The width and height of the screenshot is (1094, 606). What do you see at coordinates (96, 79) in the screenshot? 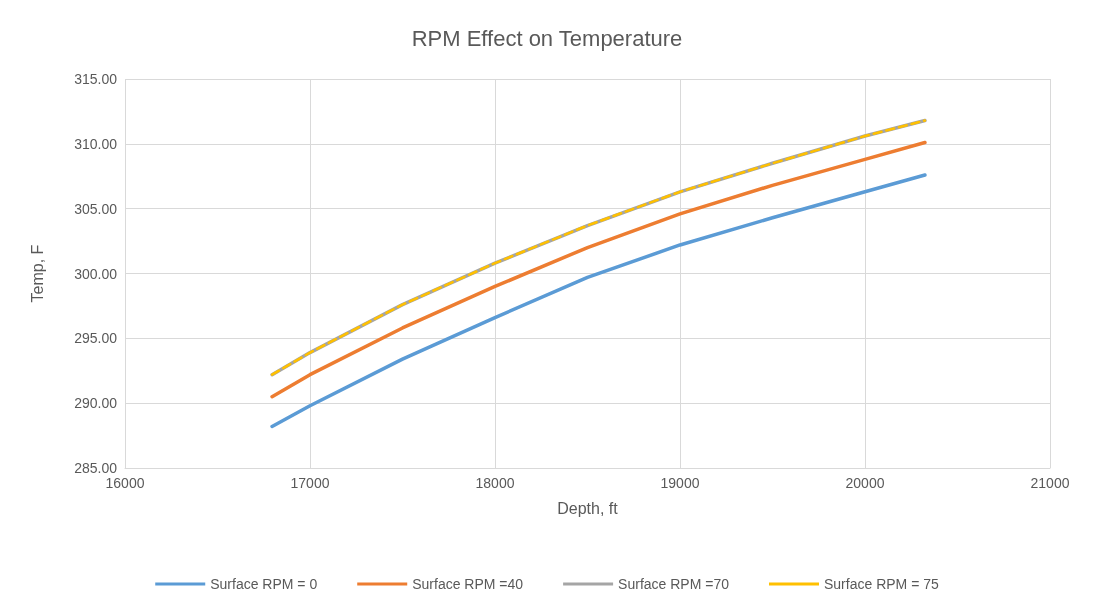
I see `y-tick-label: 315.00` at bounding box center [96, 79].